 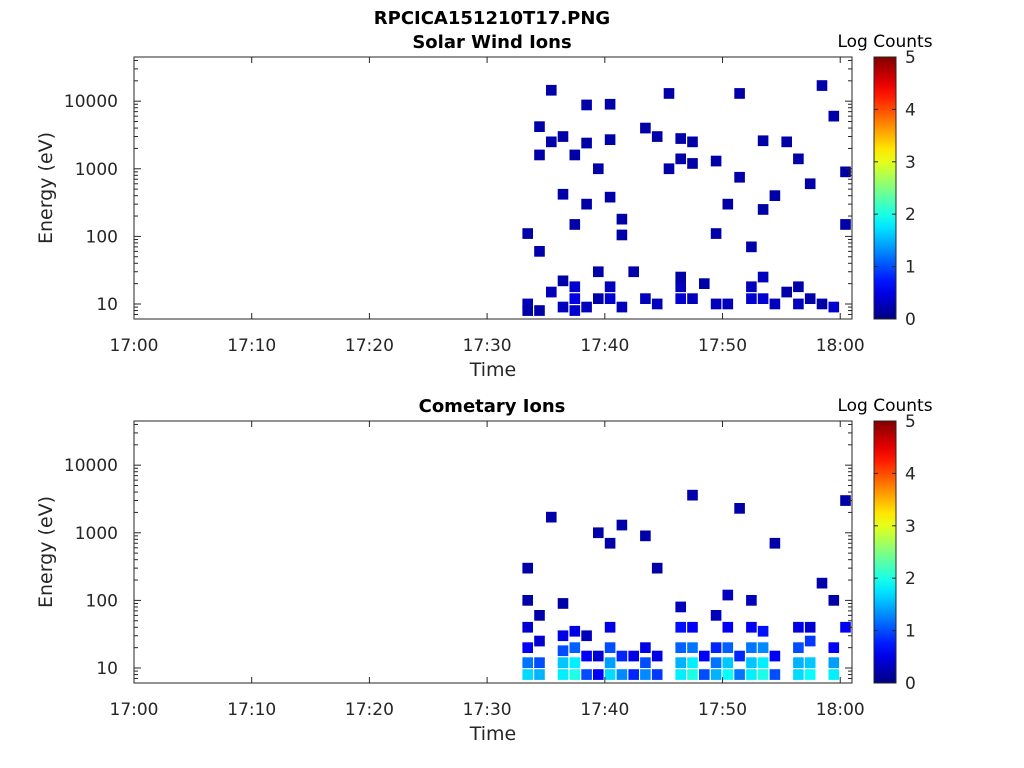 What do you see at coordinates (910, 527) in the screenshot?
I see `colorbar-tick-label: 3` at bounding box center [910, 527].